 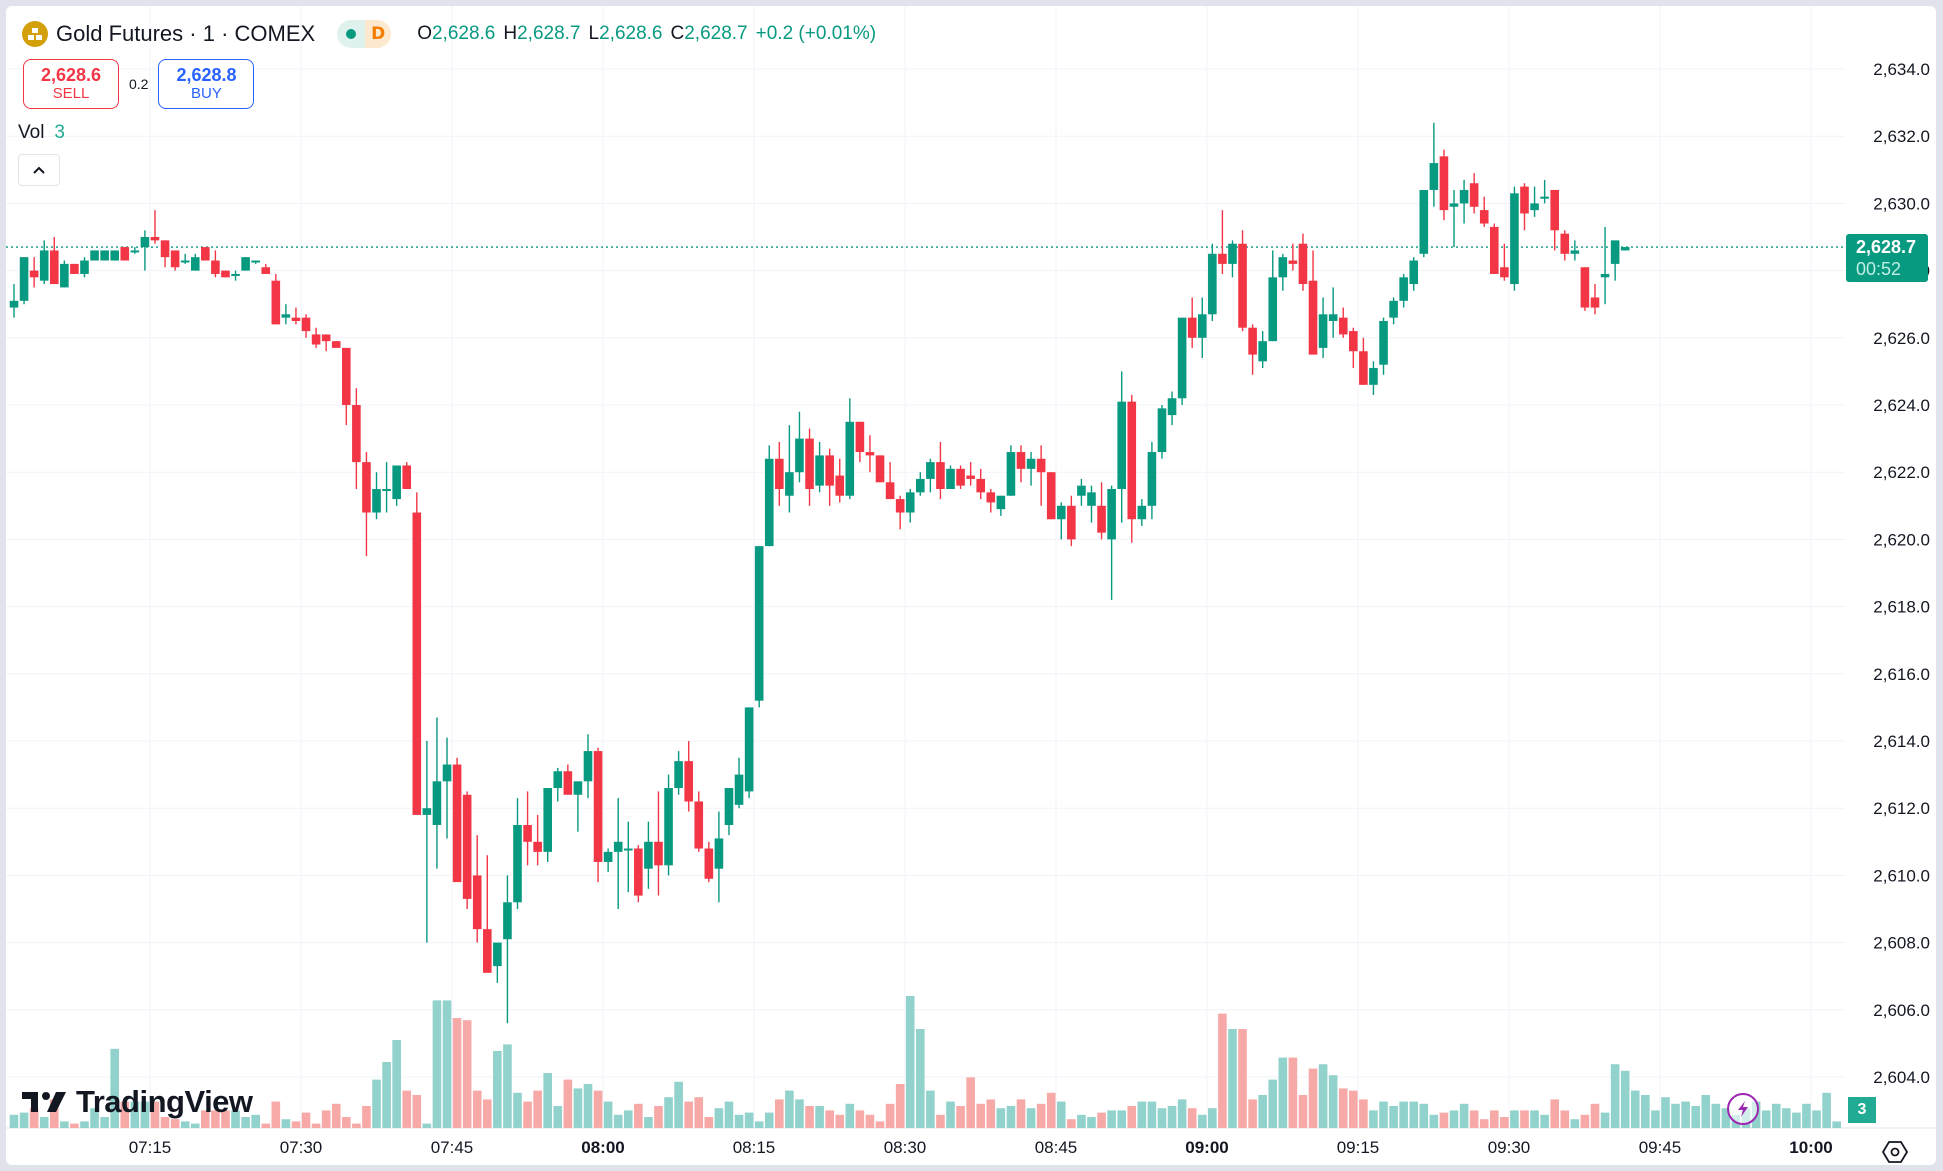 What do you see at coordinates (1810, 1147) in the screenshot?
I see `x-axis-label: 10:00` at bounding box center [1810, 1147].